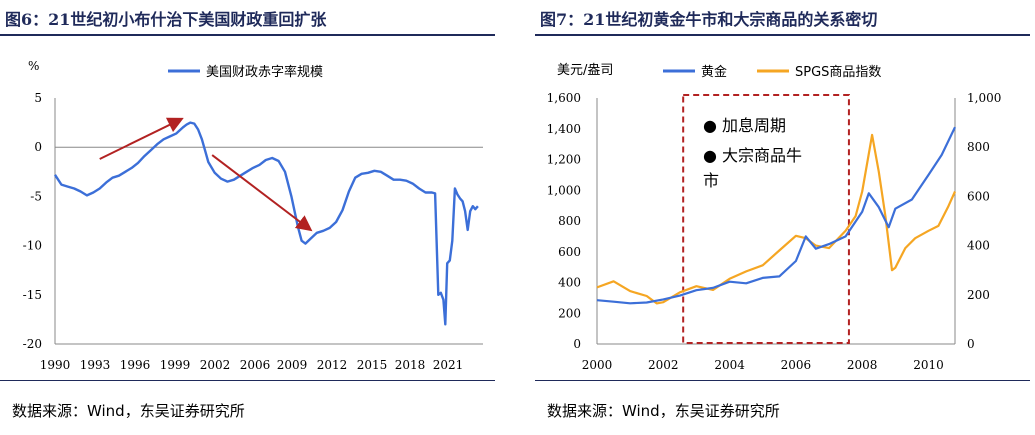 The width and height of the screenshot is (1035, 435). I want to click on right-left-y-tick-label: 1,000, so click(564, 190).